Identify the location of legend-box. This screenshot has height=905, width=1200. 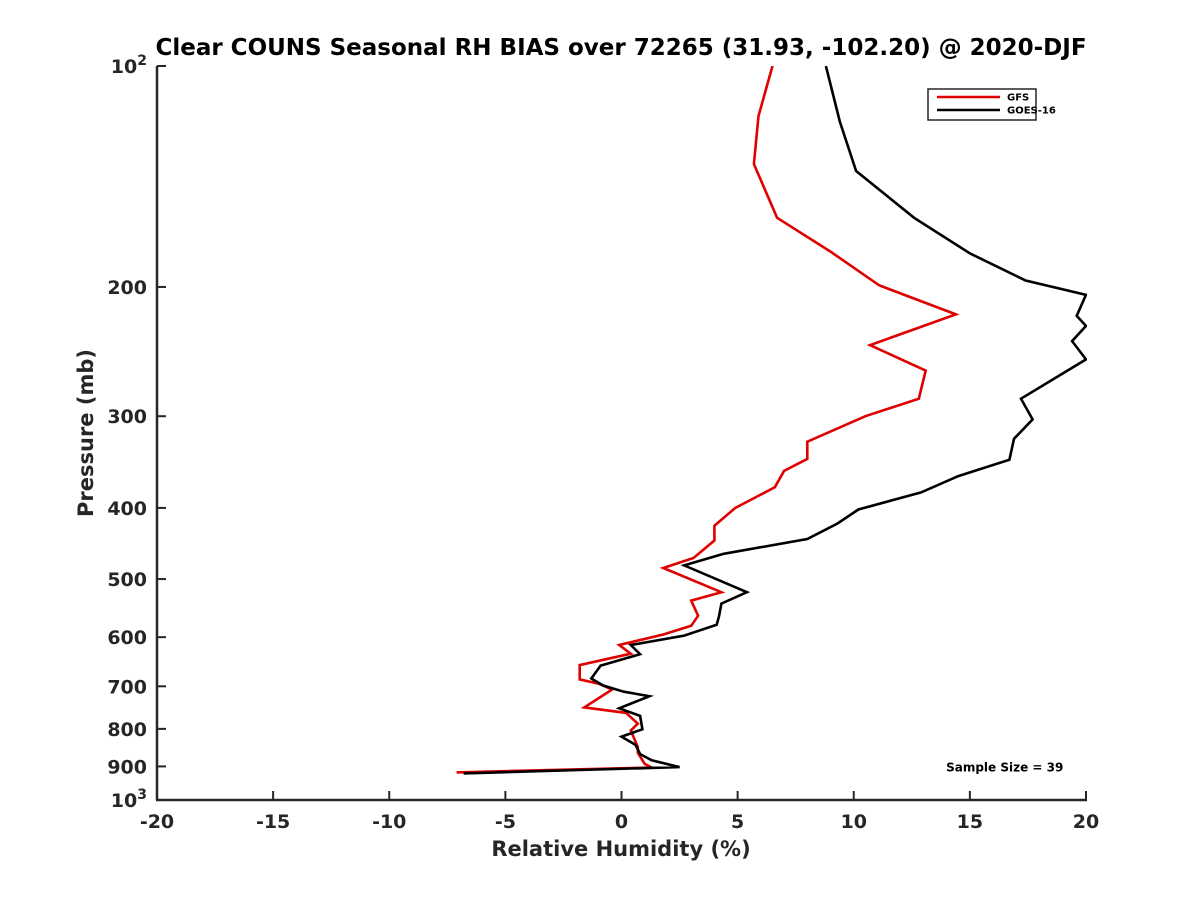
(982, 104).